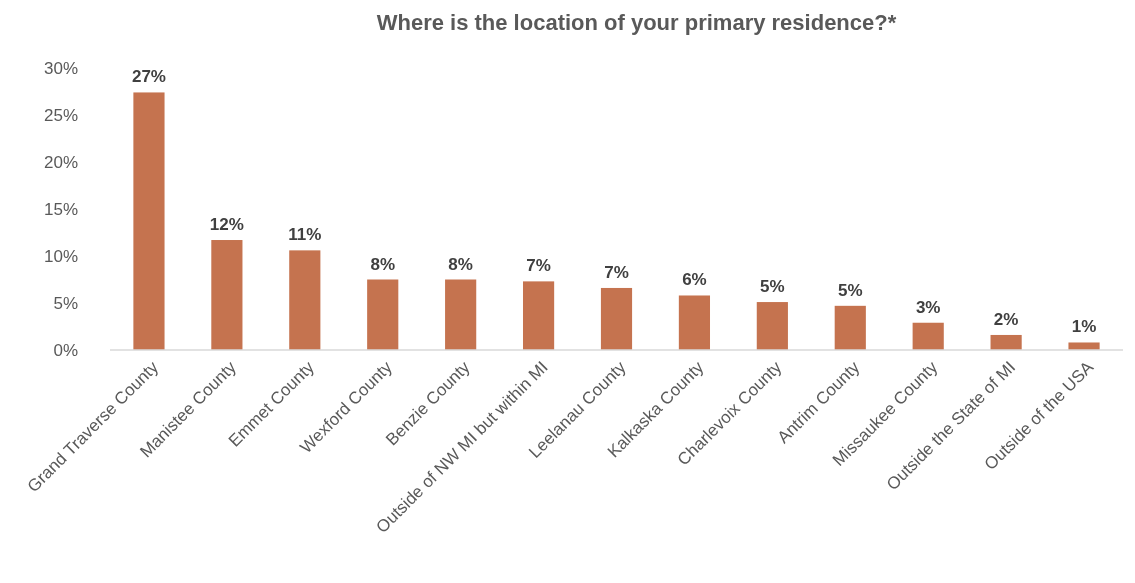  I want to click on y-tick-label: 15%, so click(60, 209).